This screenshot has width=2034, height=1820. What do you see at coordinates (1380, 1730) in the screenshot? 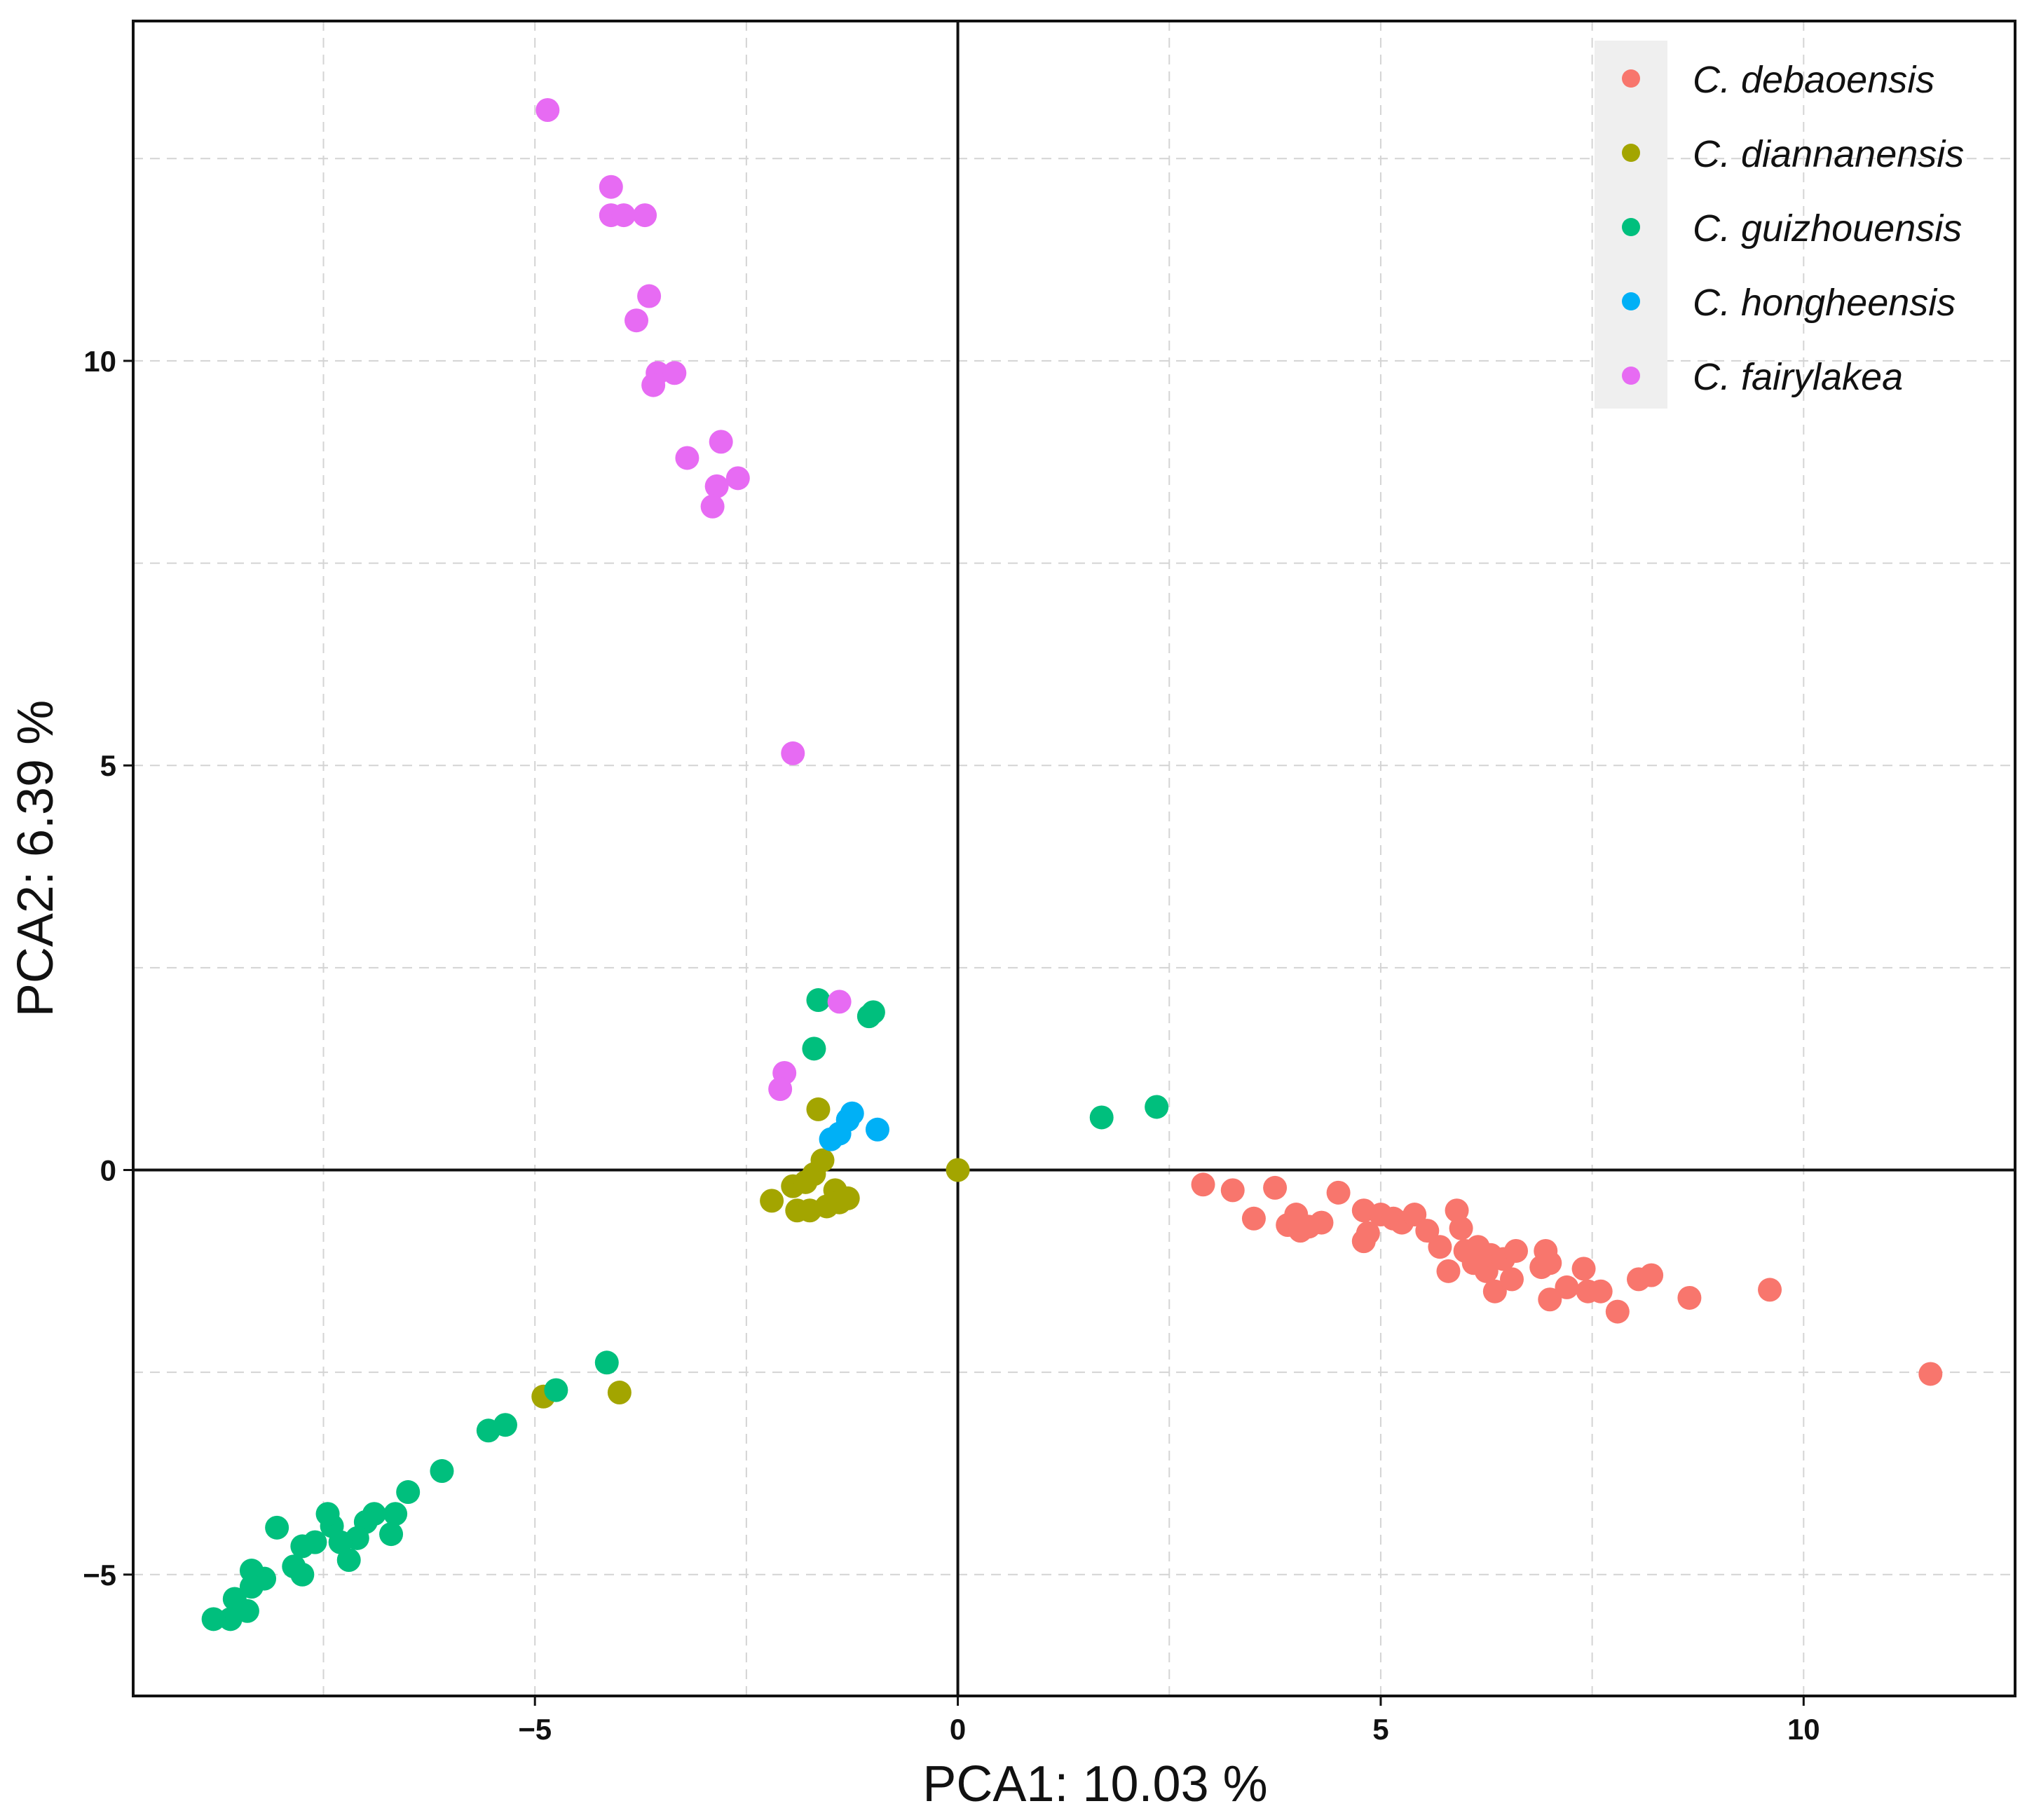
I see `x-tick-label: 5` at bounding box center [1380, 1730].